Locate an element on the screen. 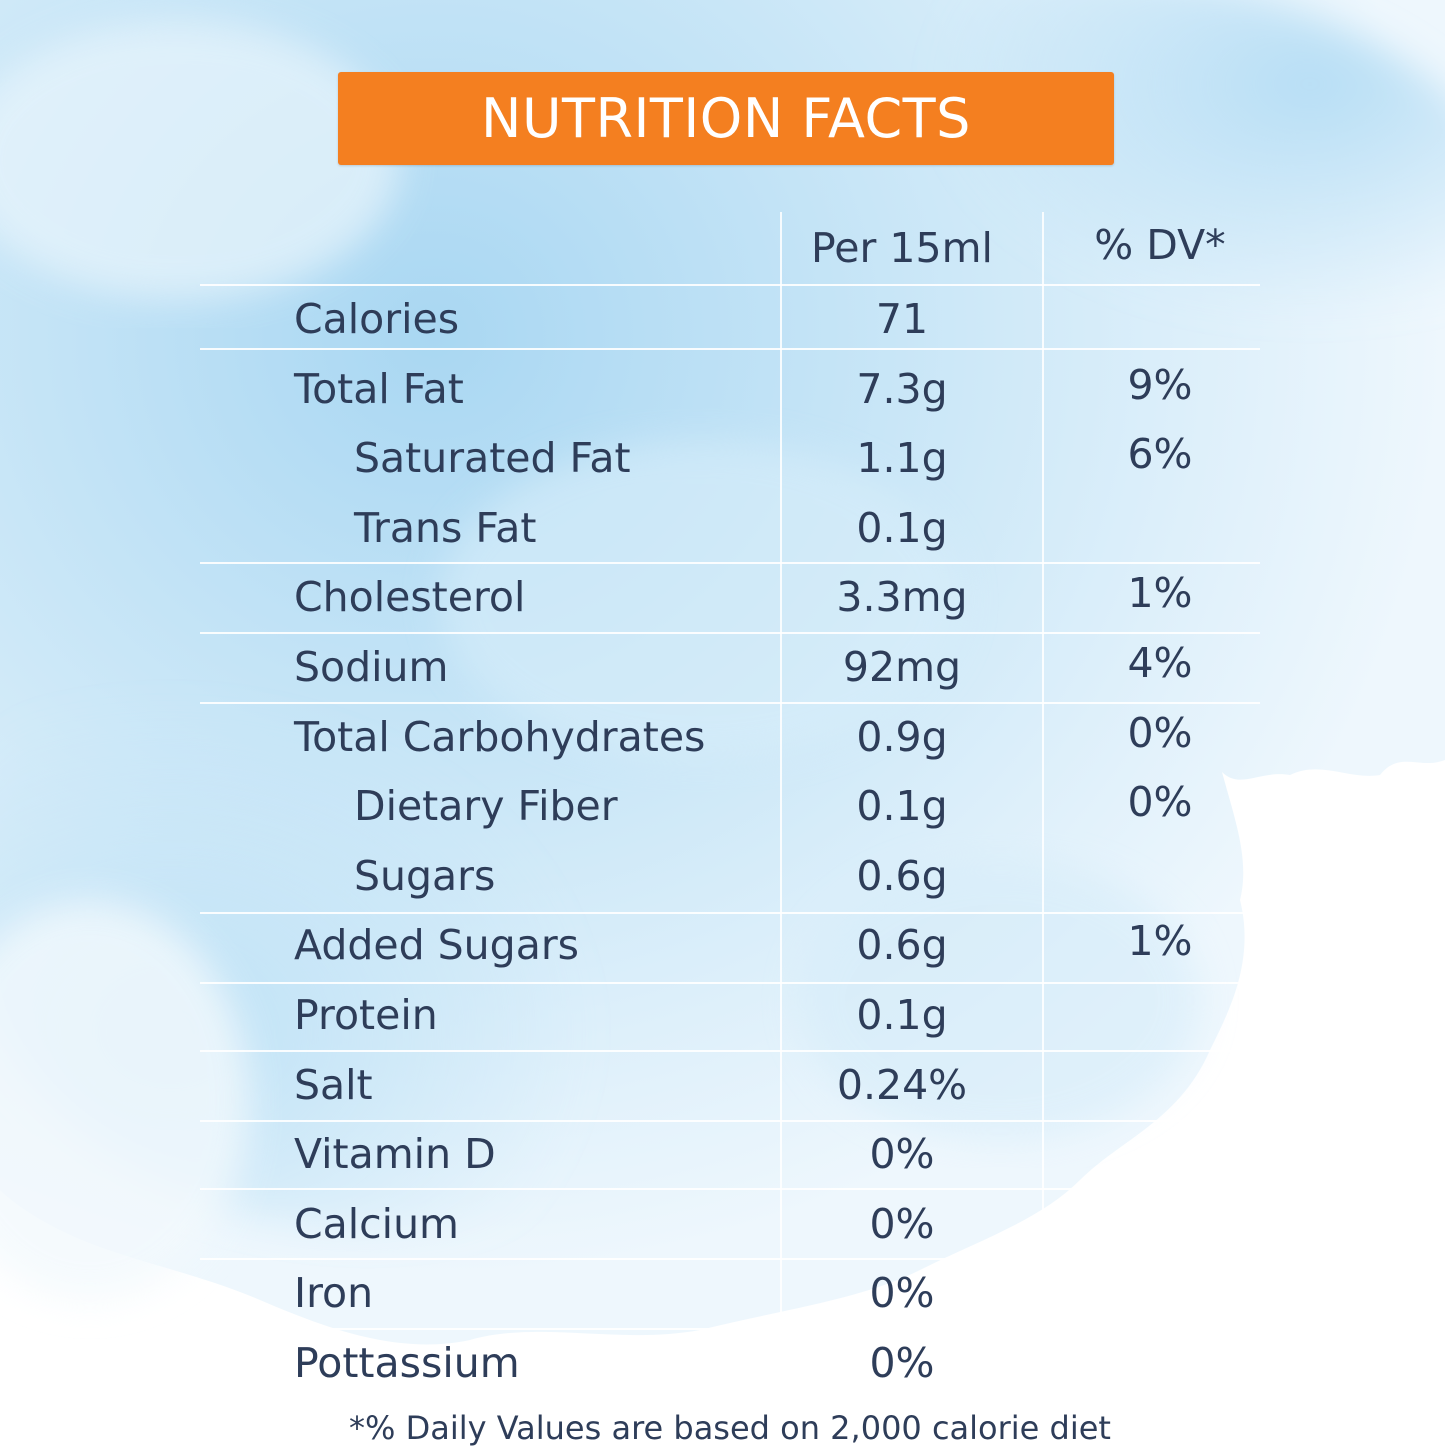  nutrient-amount: 0.24% is located at coordinates (902, 1084).